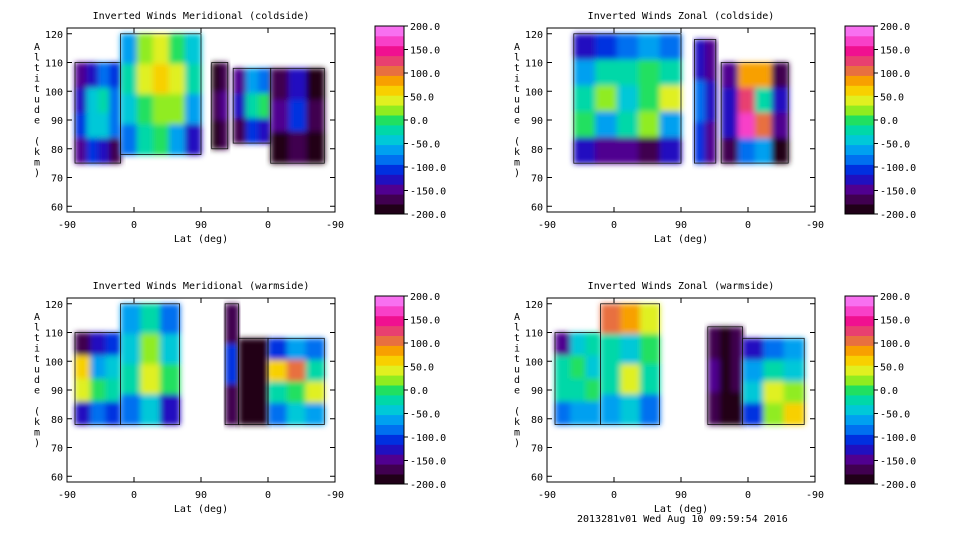 The image size is (960, 540). What do you see at coordinates (754, 113) in the screenshot?
I see `data-segment` at bounding box center [754, 113].